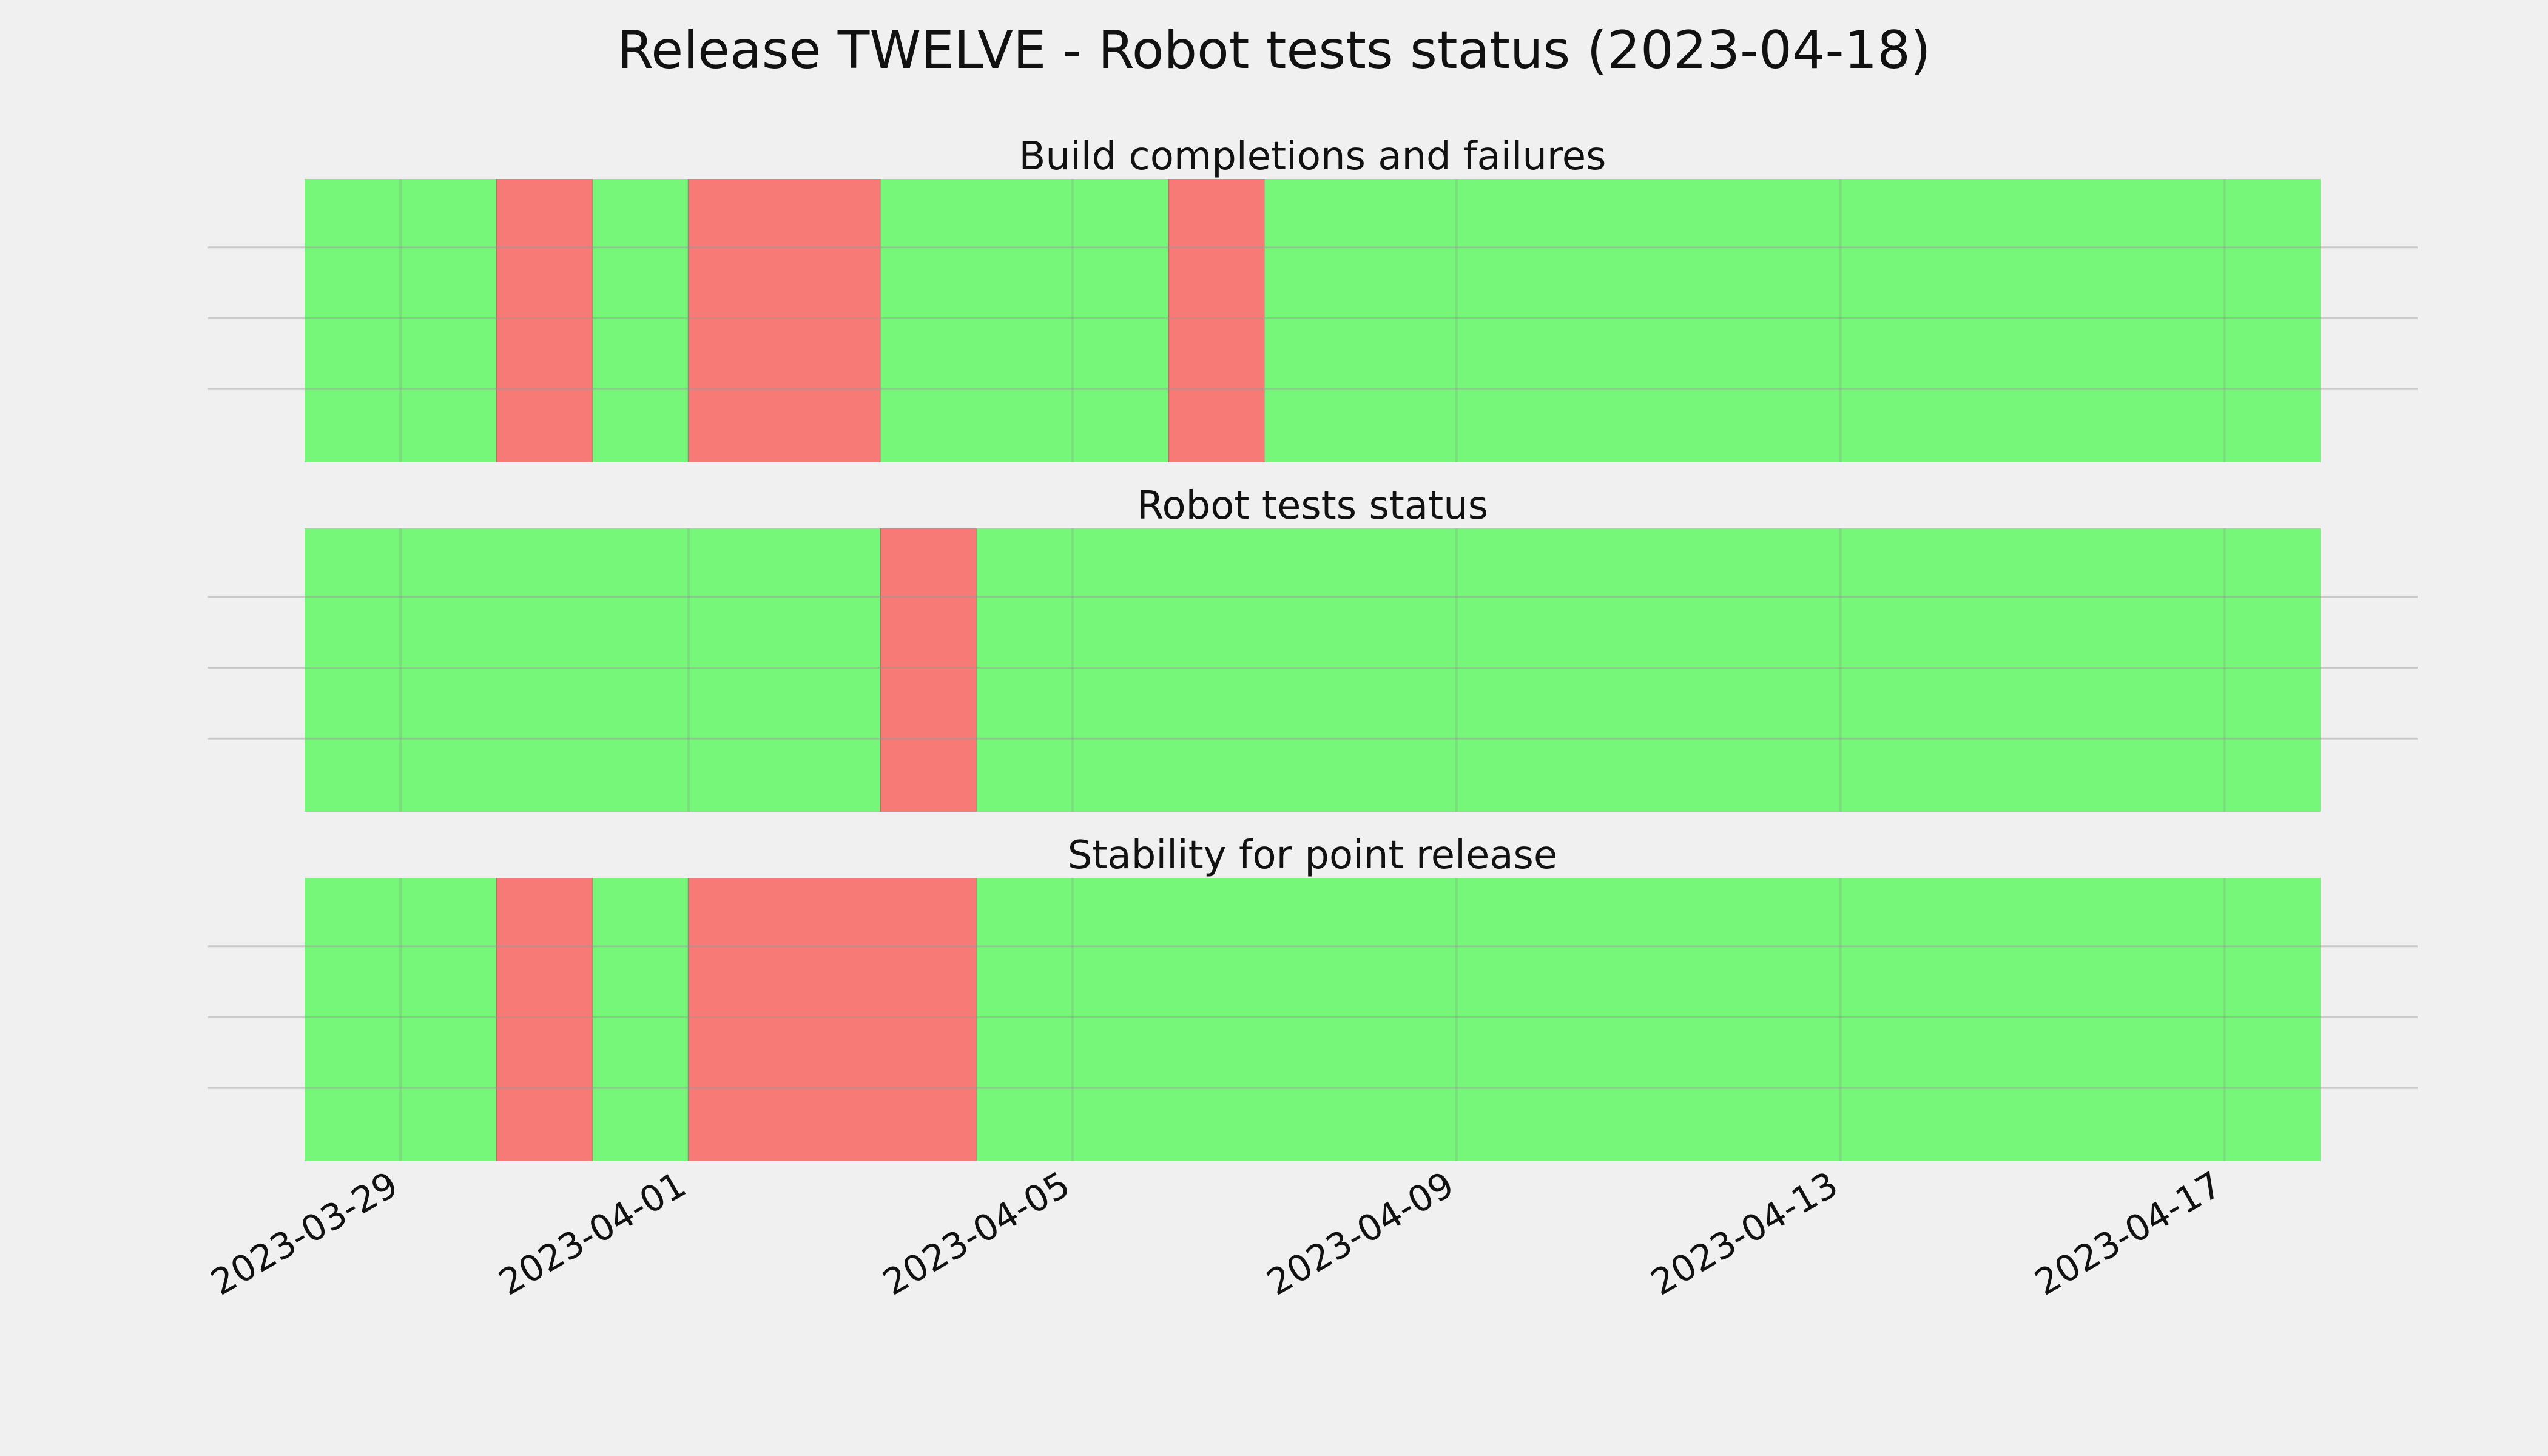  I want to click on panel-title: Robot tests status, so click(1312, 506).